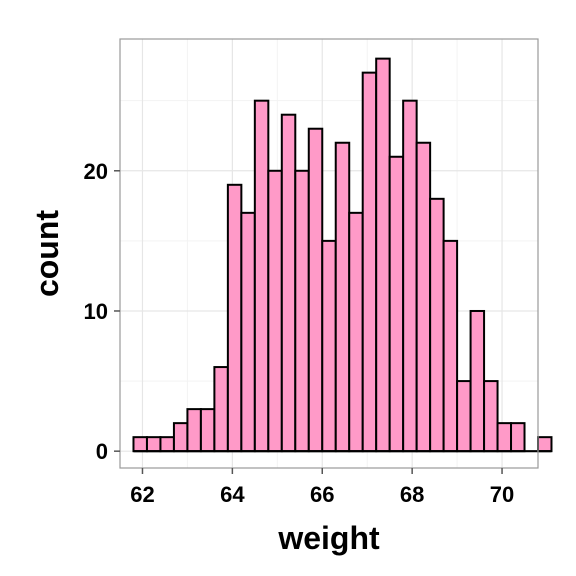  I want to click on x-tick-label: 64, so click(232, 494).